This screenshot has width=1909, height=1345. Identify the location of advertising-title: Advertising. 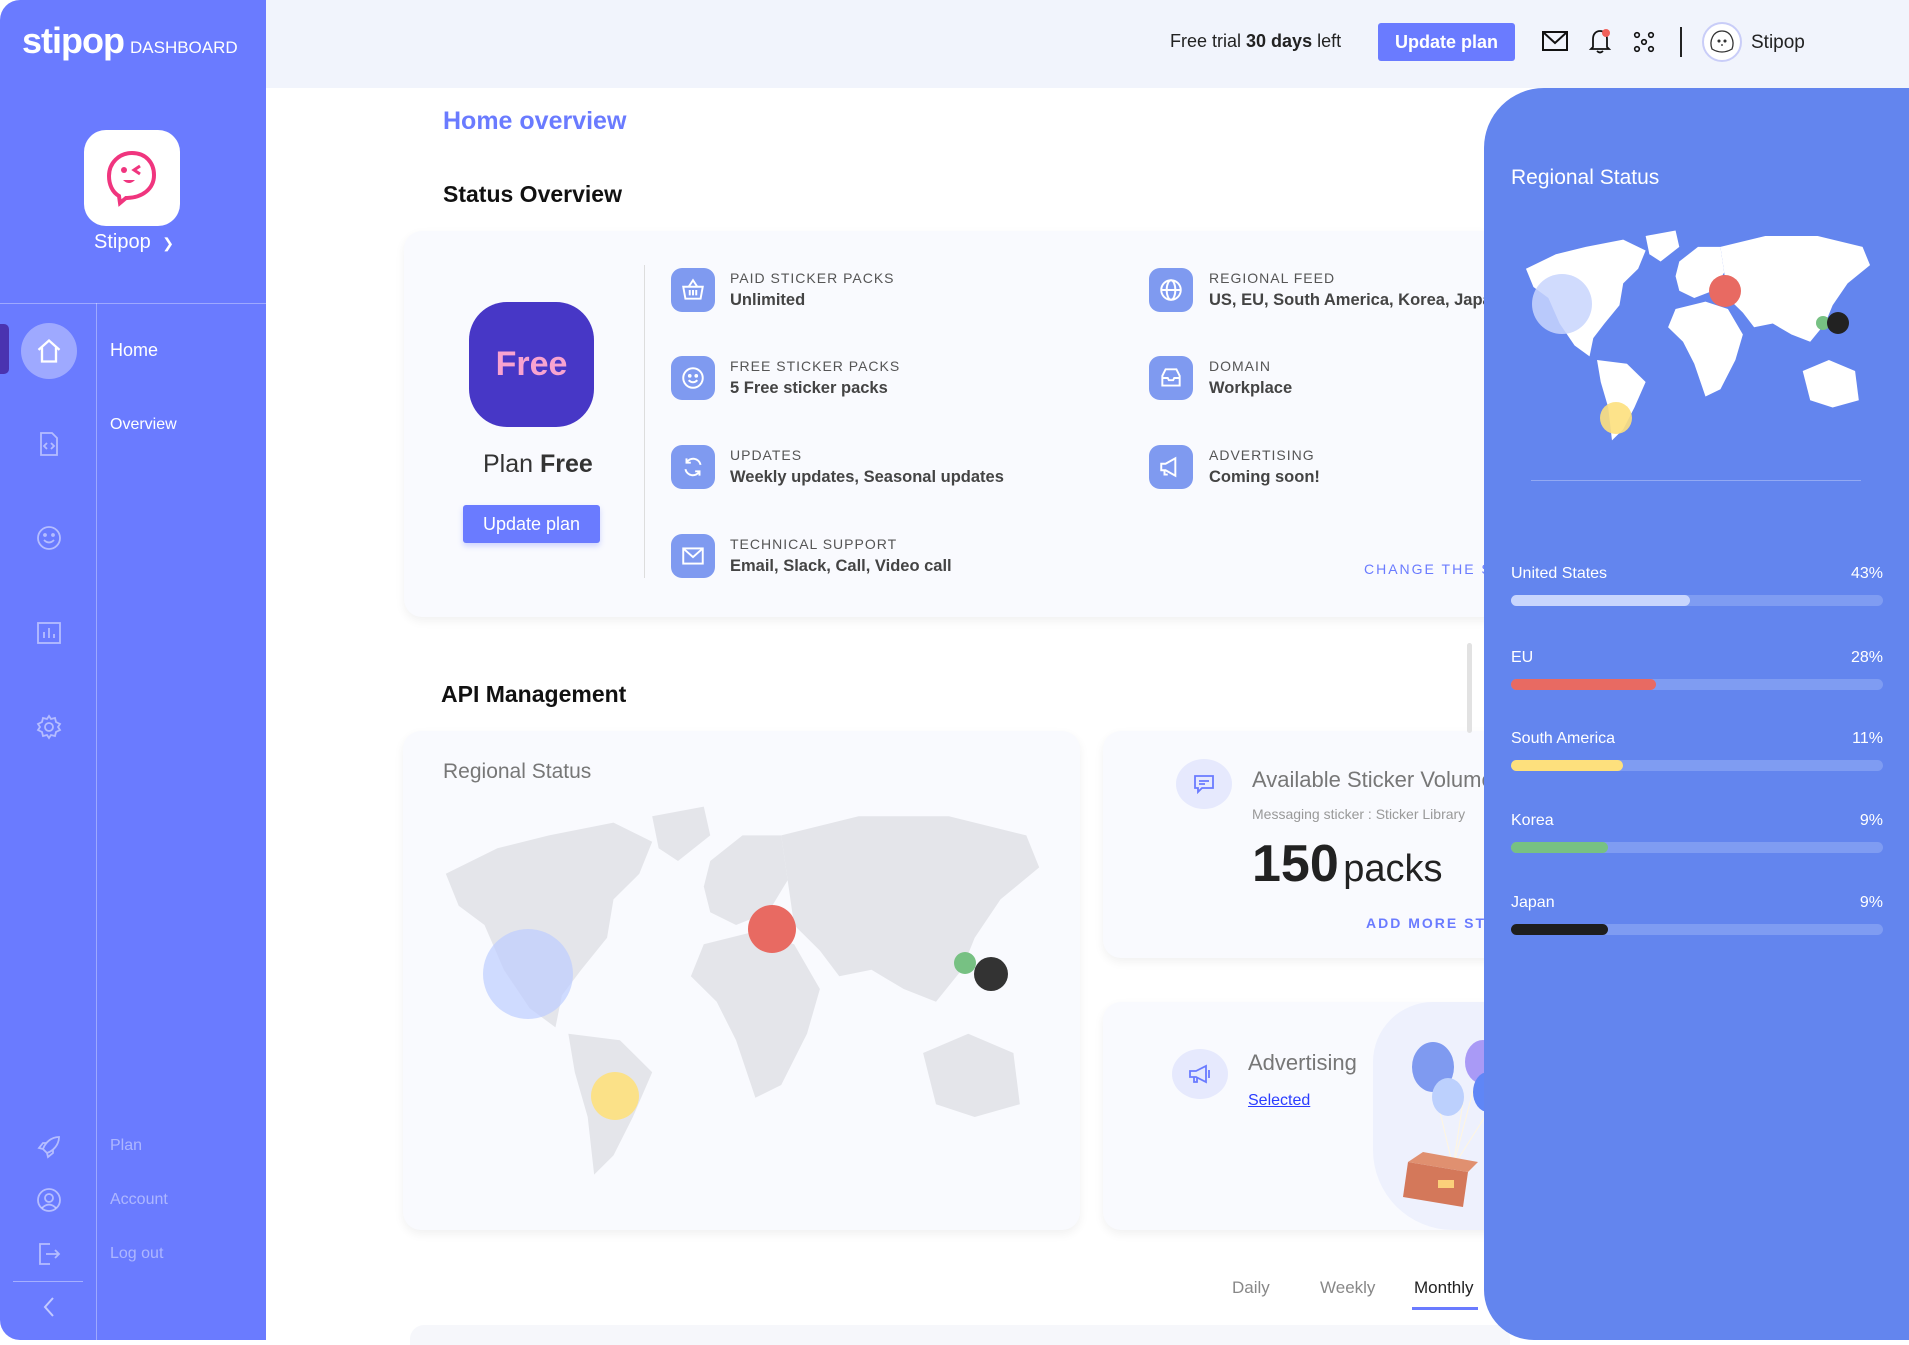
(1302, 1062).